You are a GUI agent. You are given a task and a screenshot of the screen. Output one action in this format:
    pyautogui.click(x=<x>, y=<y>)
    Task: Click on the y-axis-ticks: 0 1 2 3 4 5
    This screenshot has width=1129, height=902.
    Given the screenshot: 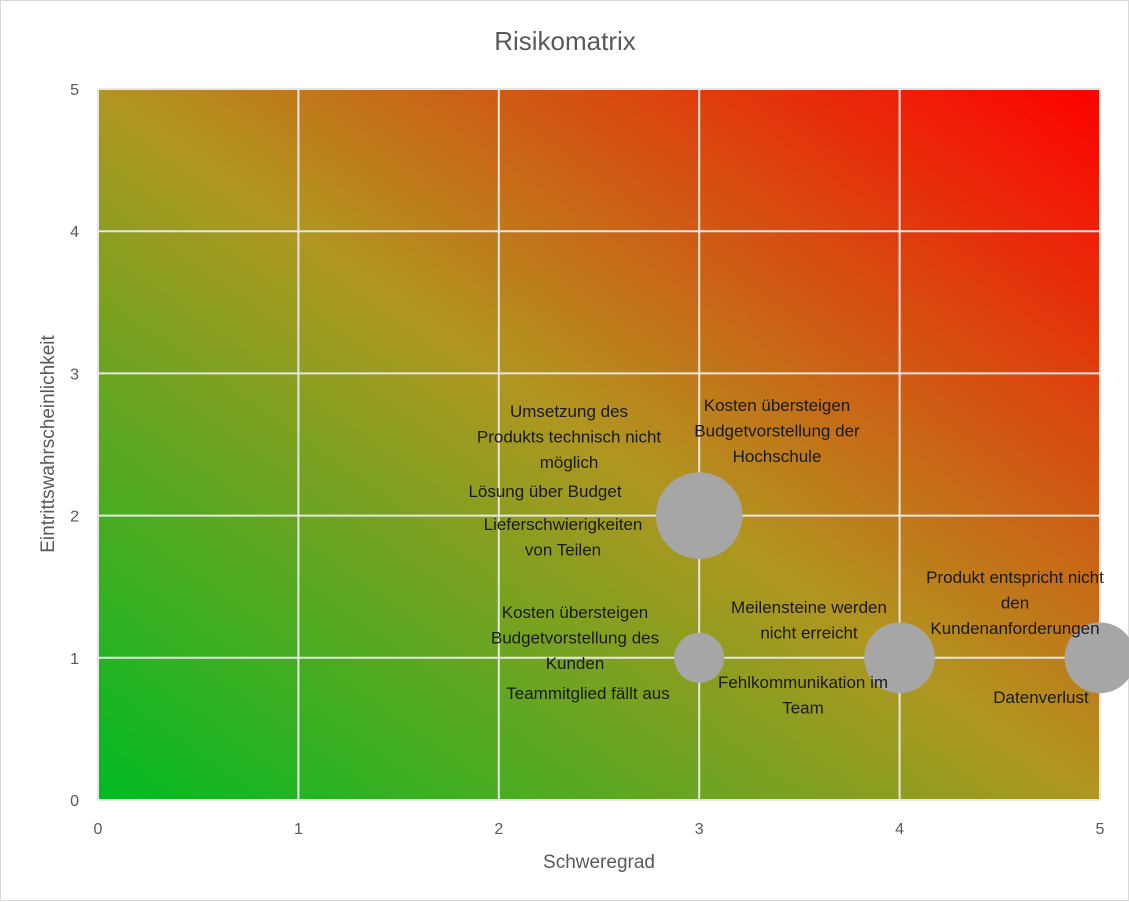 What is the action you would take?
    pyautogui.click(x=74, y=446)
    